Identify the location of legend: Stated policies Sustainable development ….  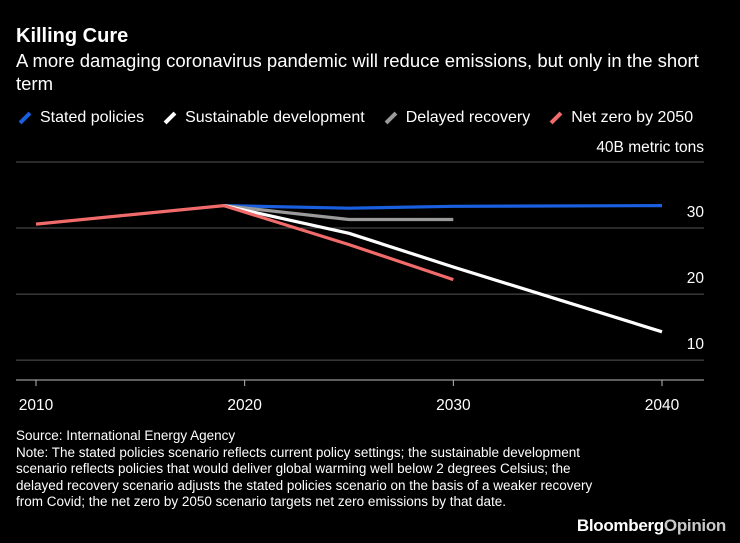
(363, 118).